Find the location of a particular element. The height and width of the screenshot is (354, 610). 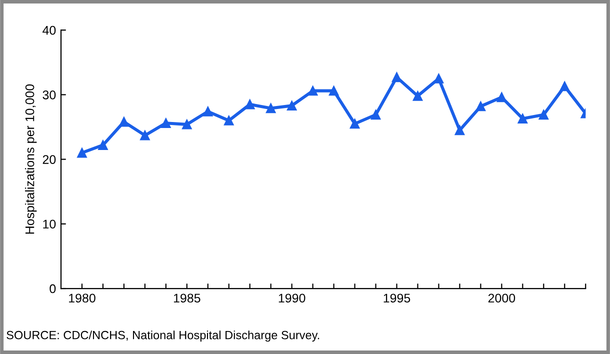

y-tick-label: 20 is located at coordinates (49, 159).